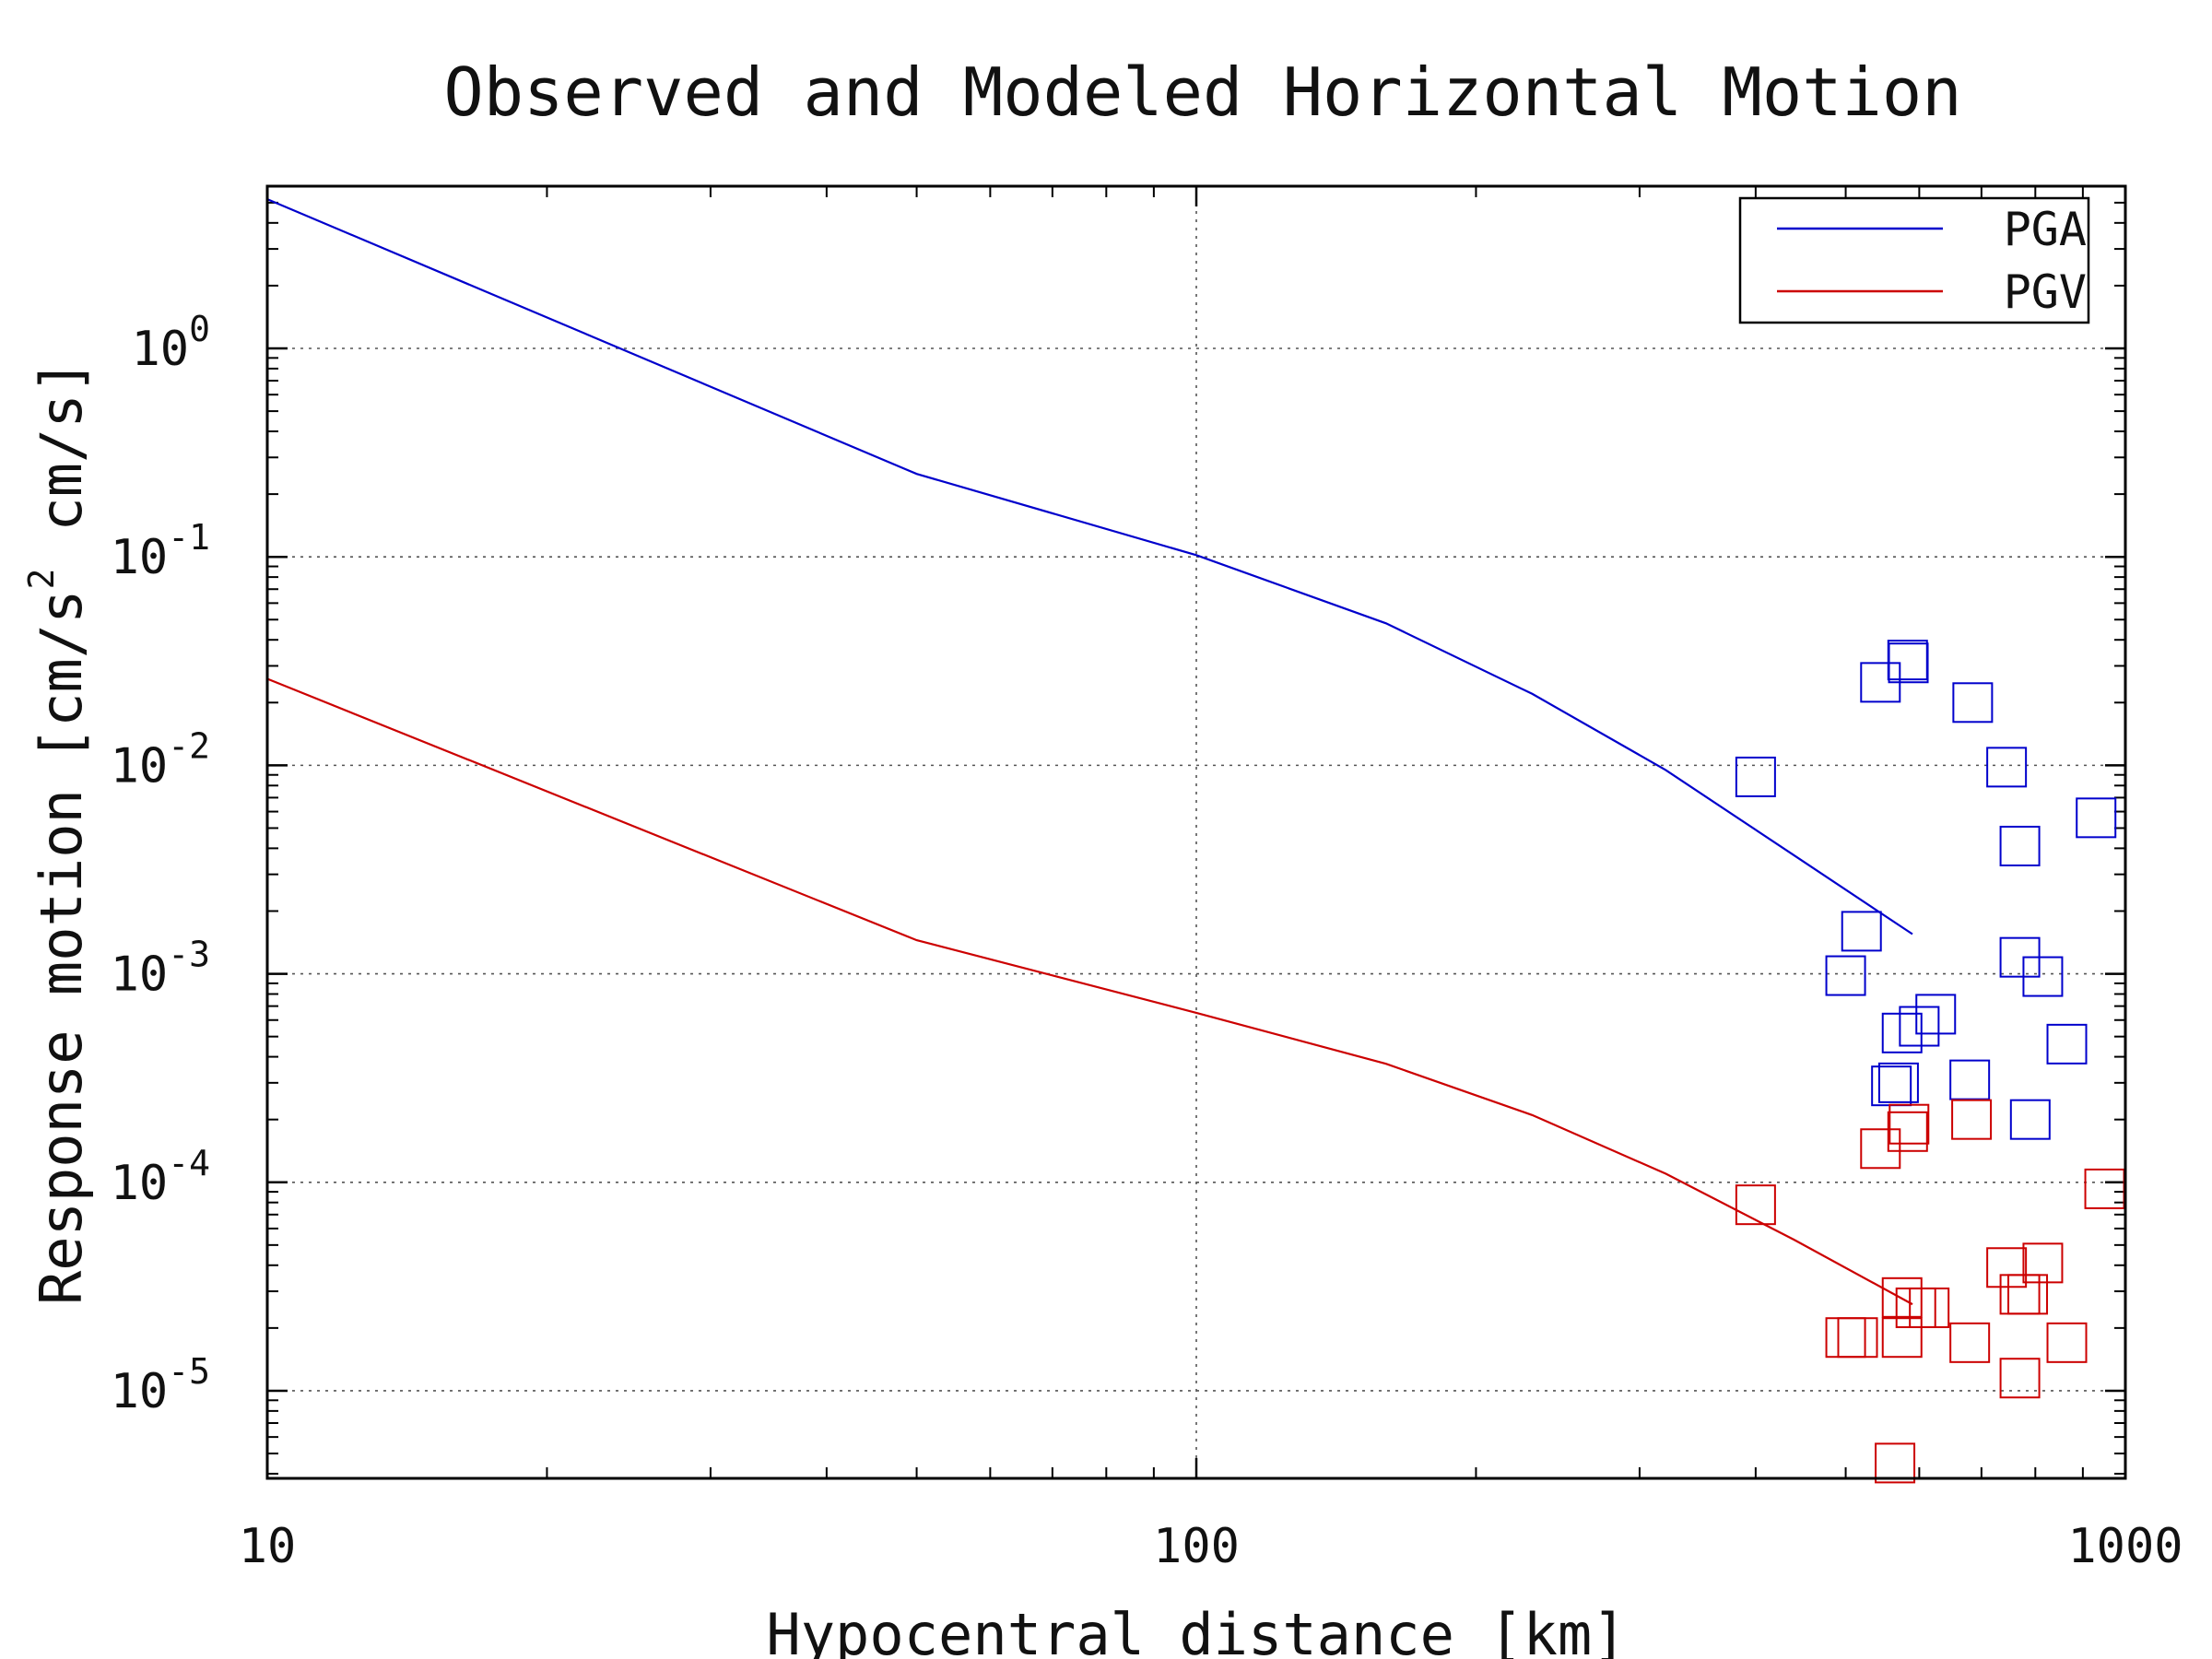 This screenshot has height=1659, width=2212. Describe the element at coordinates (189, 1163) in the screenshot. I see `y-tick-label-exponent: -4` at that location.